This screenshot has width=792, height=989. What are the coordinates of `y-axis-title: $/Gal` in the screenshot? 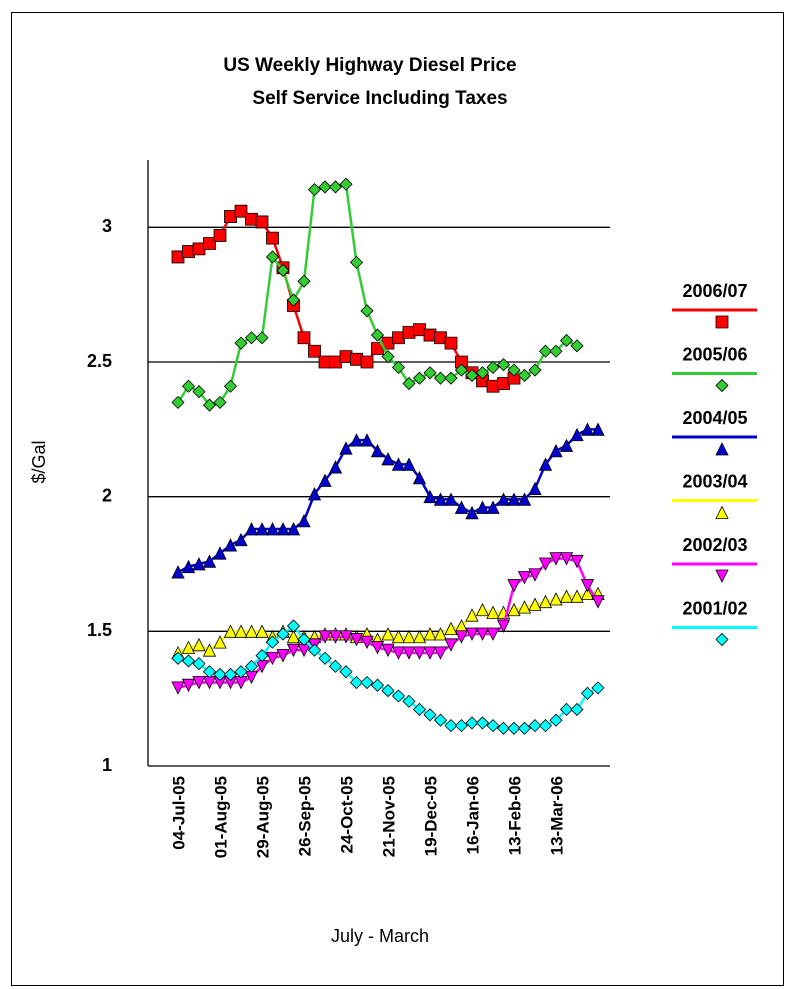 It's located at (39, 461).